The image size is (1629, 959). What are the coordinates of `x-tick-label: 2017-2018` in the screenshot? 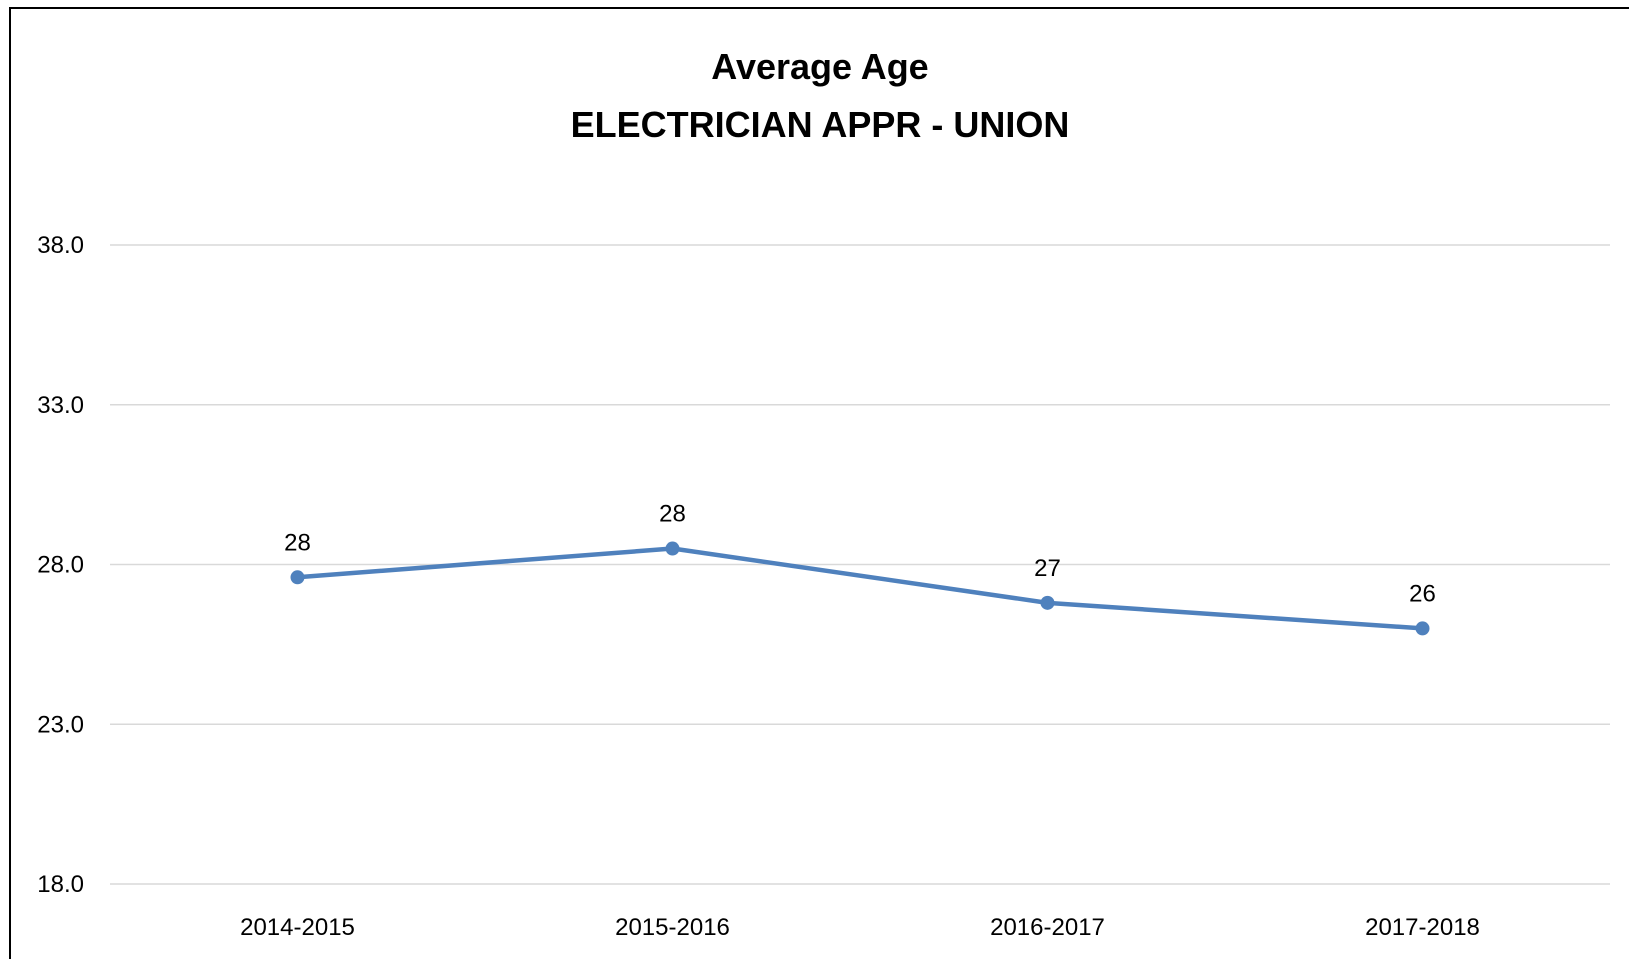 It's located at (1422, 927).